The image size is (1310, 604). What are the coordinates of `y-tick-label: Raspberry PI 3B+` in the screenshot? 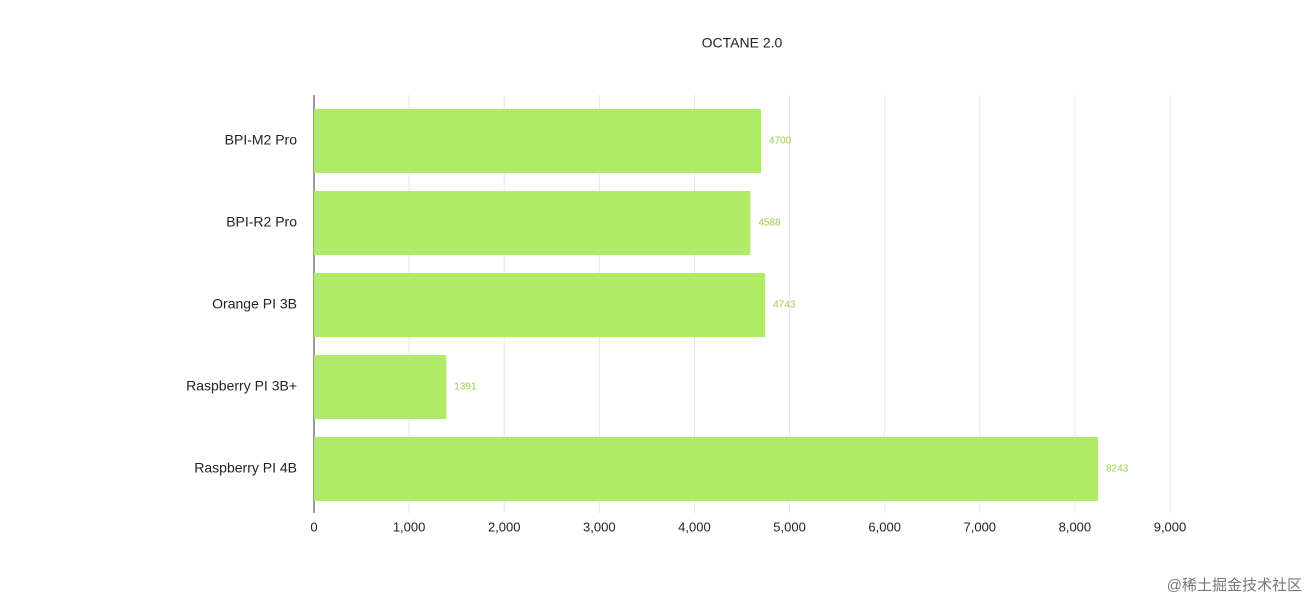 It's located at (241, 386).